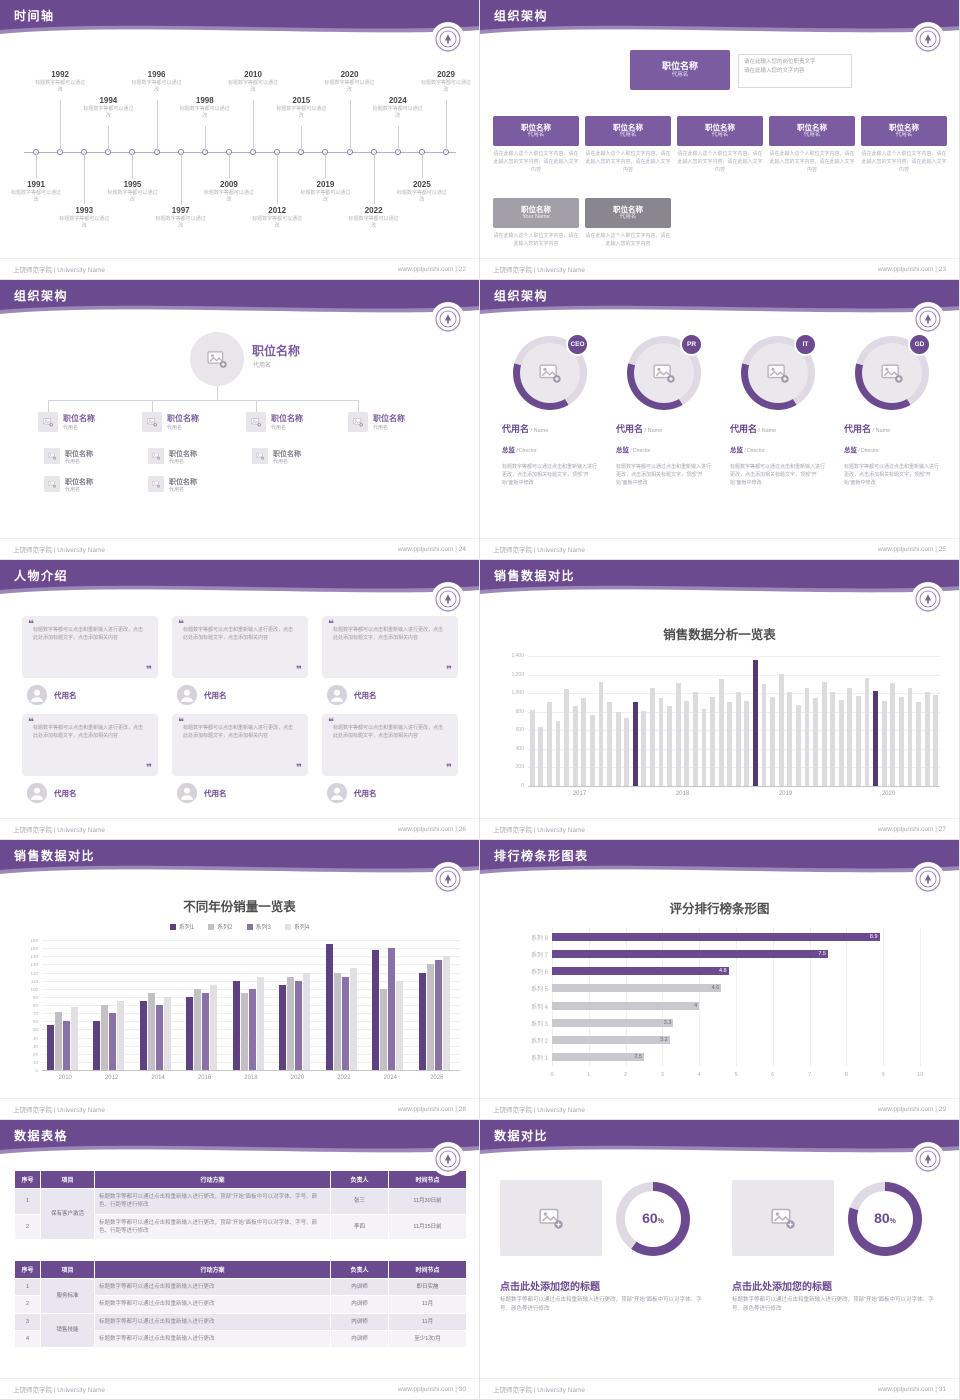  Describe the element at coordinates (448, 879) in the screenshot. I see `university-logo-icon` at that location.